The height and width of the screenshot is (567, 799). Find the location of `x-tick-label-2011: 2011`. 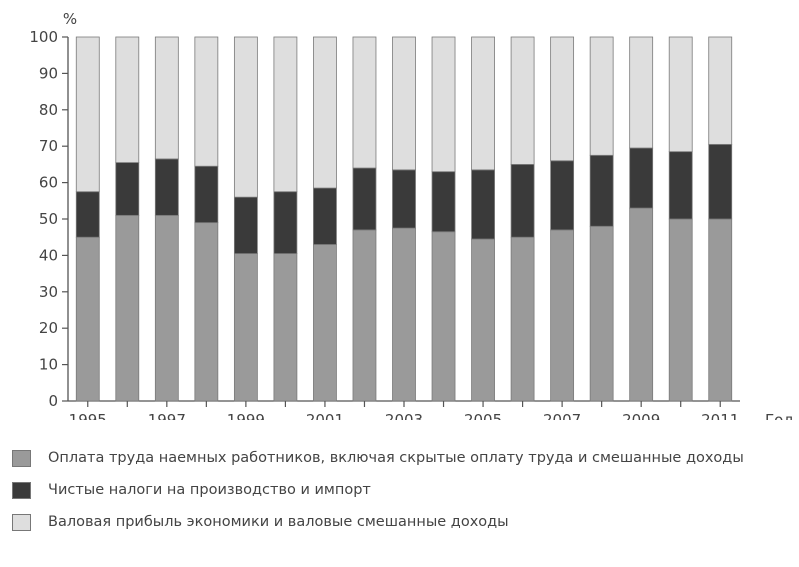

x-tick-label-2011: 2011 is located at coordinates (720, 415).